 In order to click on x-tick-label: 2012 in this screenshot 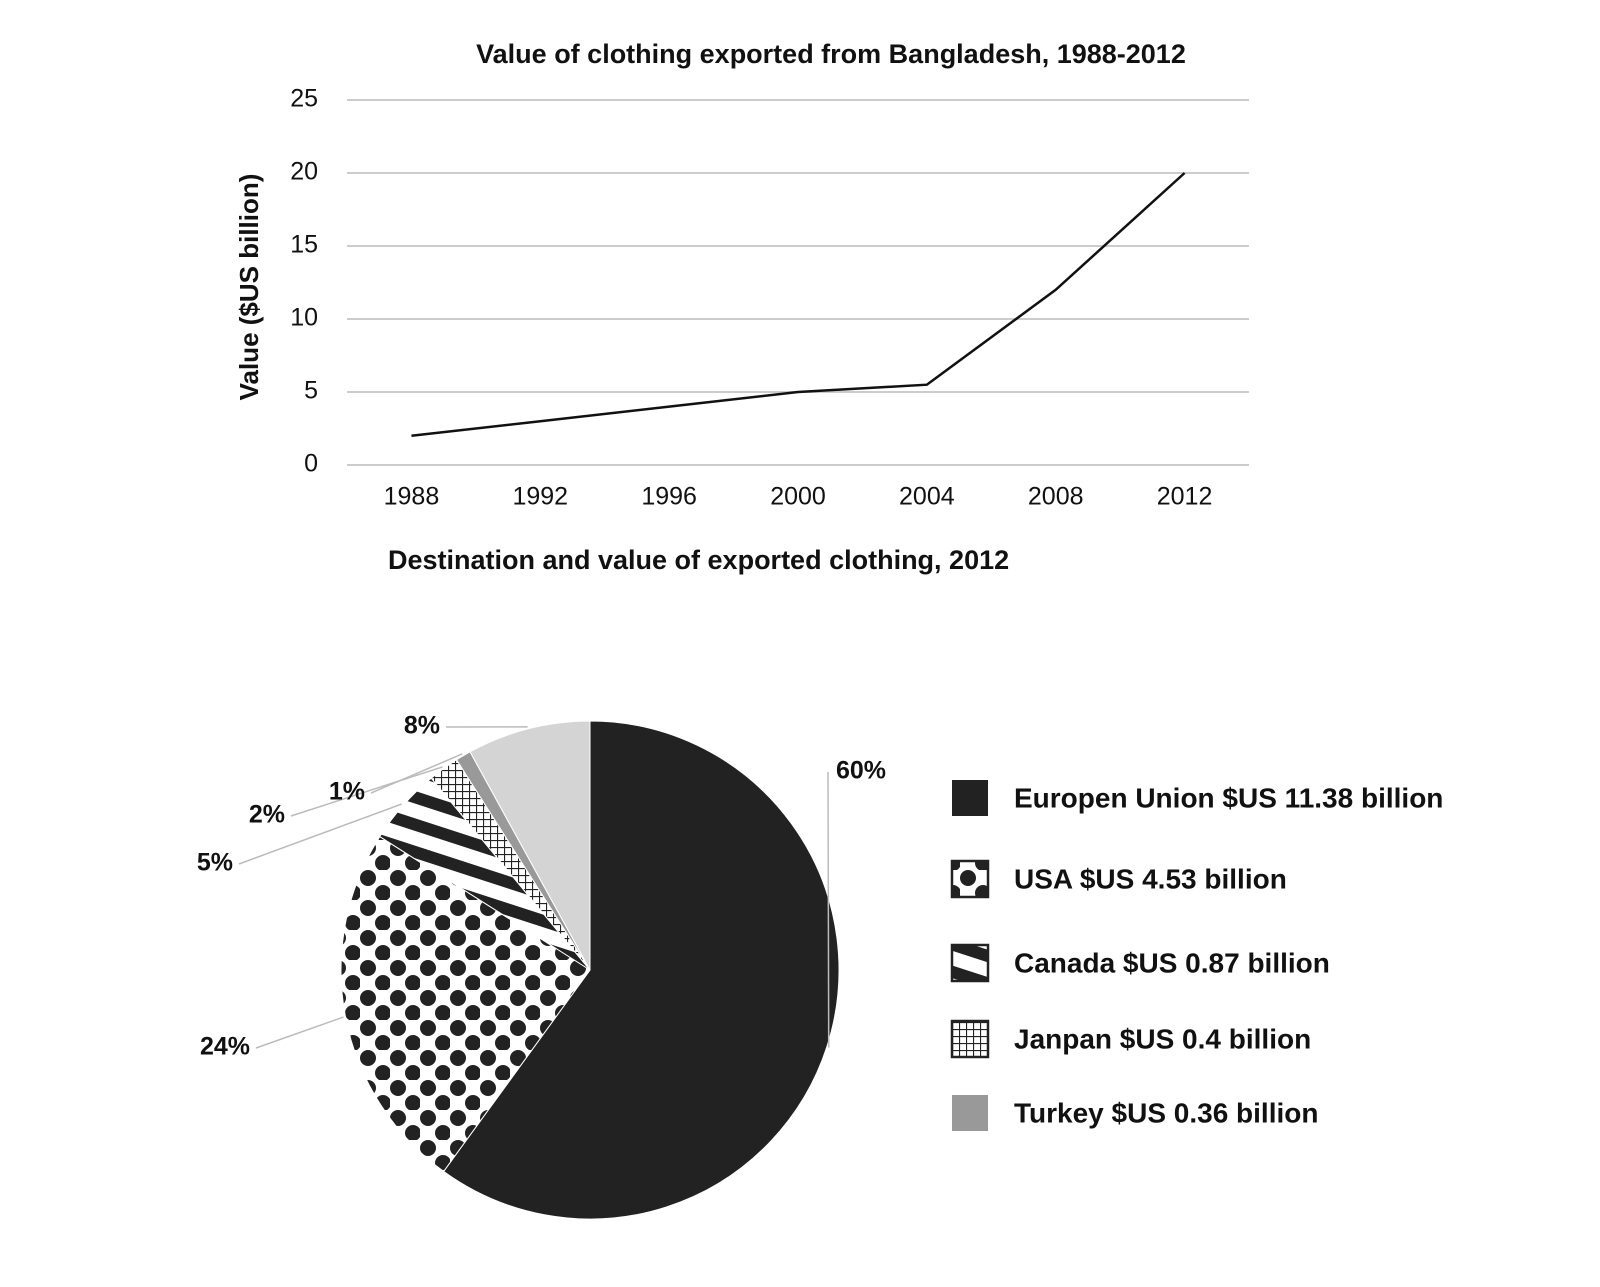, I will do `click(1185, 497)`.